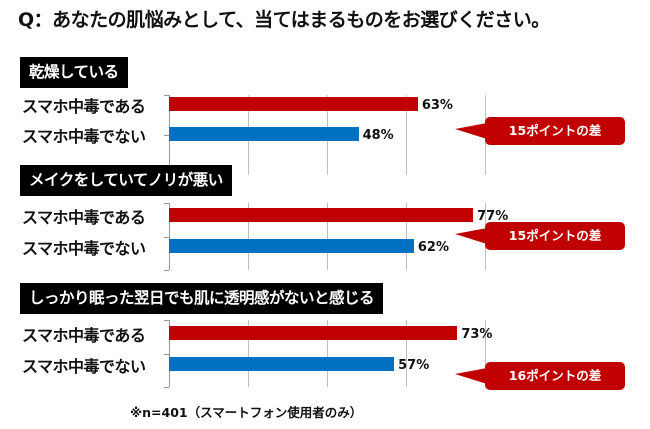 The image size is (650, 429). I want to click on data-label: 63%, so click(437, 105).